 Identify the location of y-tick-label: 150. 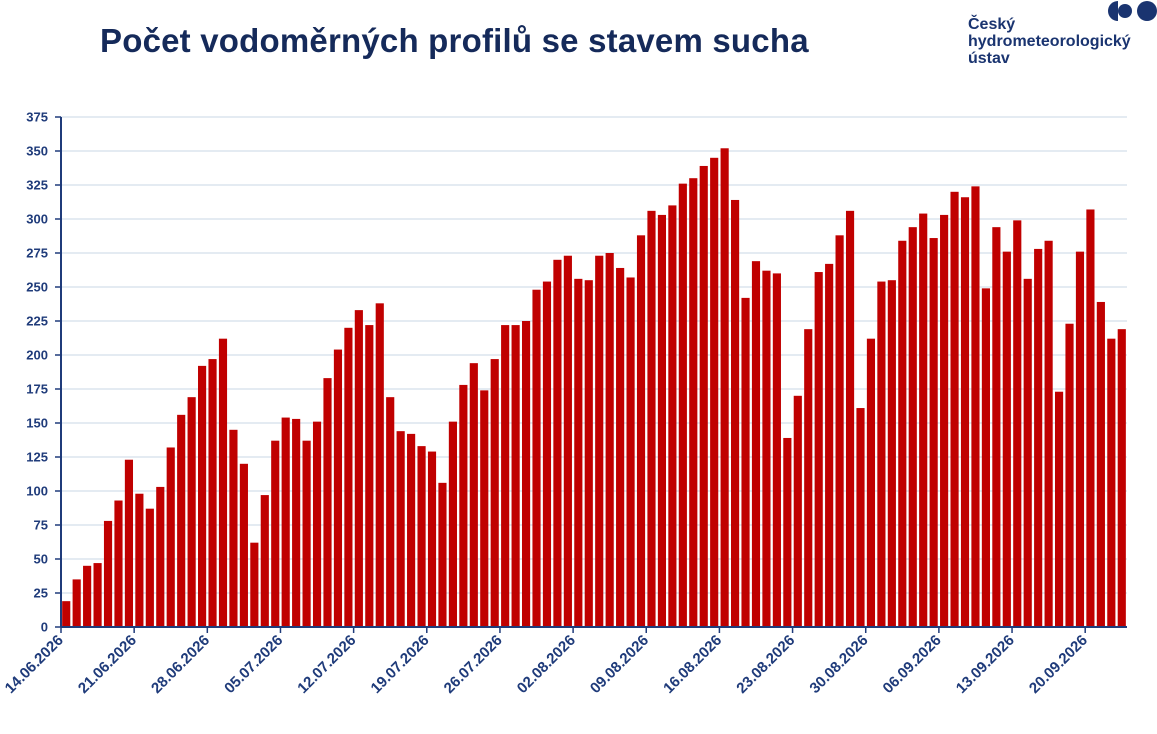
(37, 423).